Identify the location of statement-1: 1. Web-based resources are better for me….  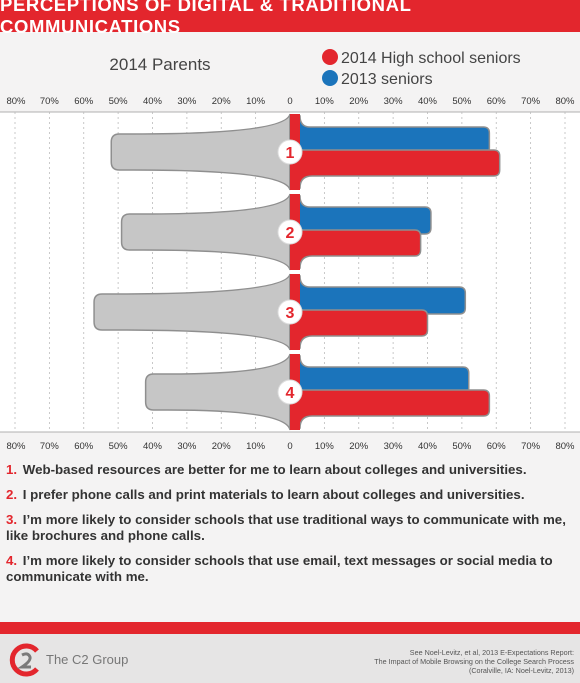
(290, 470).